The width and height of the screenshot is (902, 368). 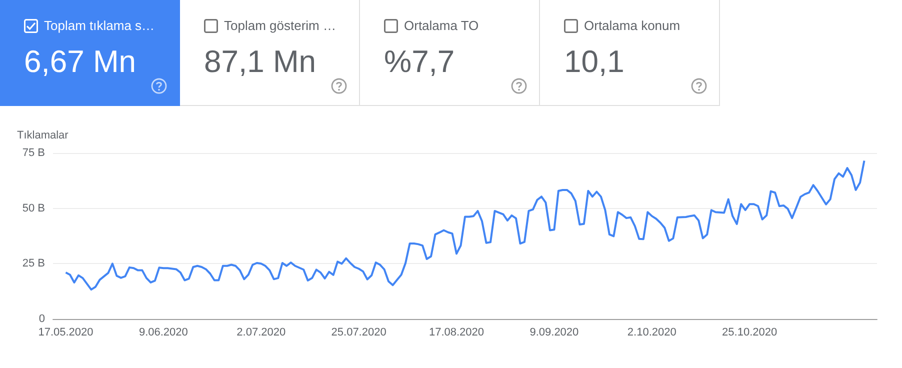 I want to click on x-tick-label: 9.09.2020, so click(x=554, y=332).